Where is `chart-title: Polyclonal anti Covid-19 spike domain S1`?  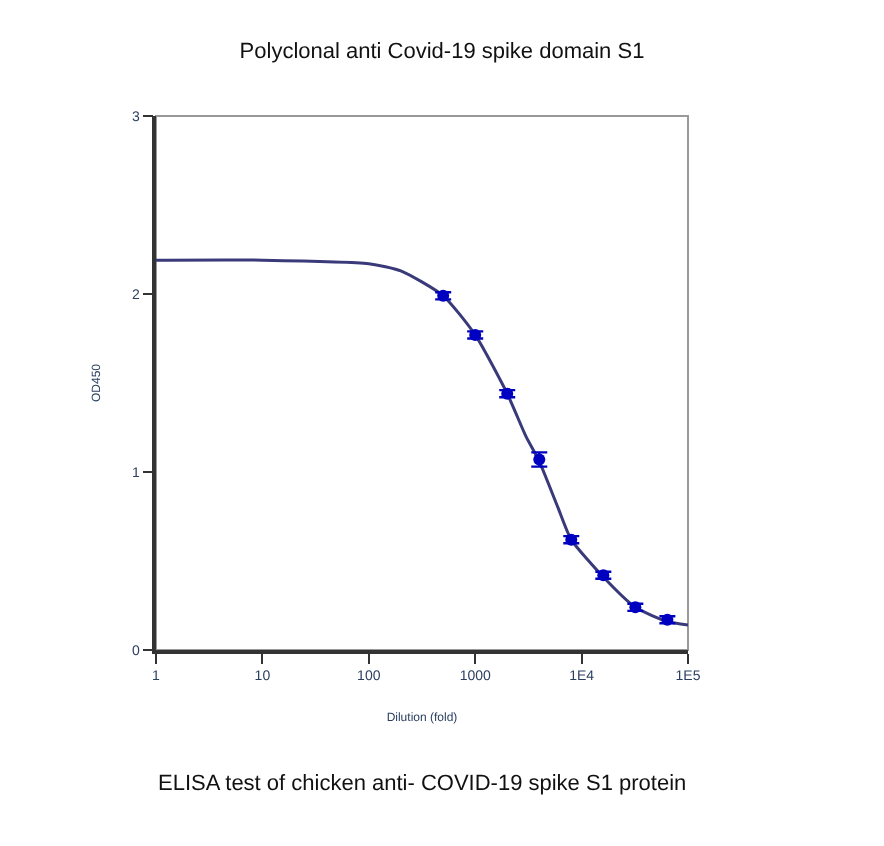 chart-title: Polyclonal anti Covid-19 spike domain S1 is located at coordinates (442, 51).